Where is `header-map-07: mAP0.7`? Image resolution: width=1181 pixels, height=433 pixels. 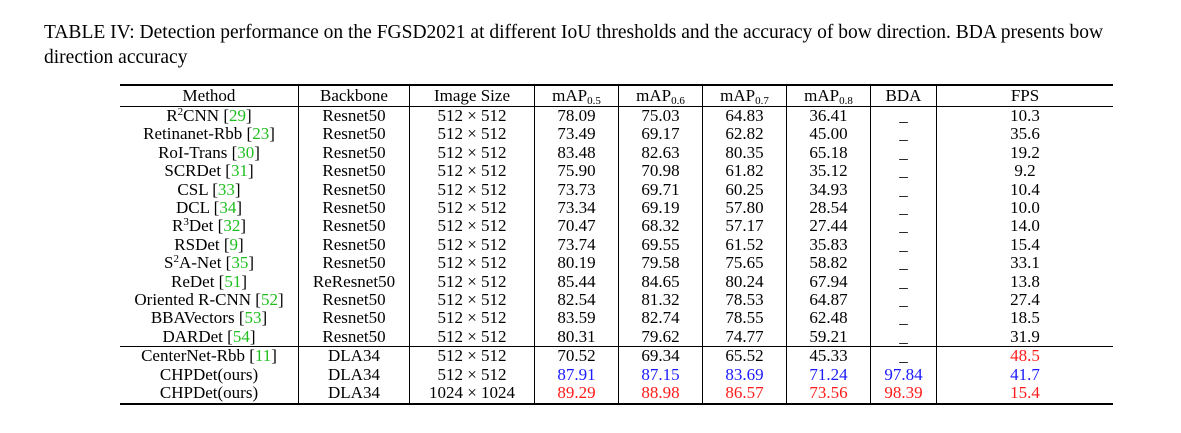
header-map-07: mAP0.7 is located at coordinates (744, 96).